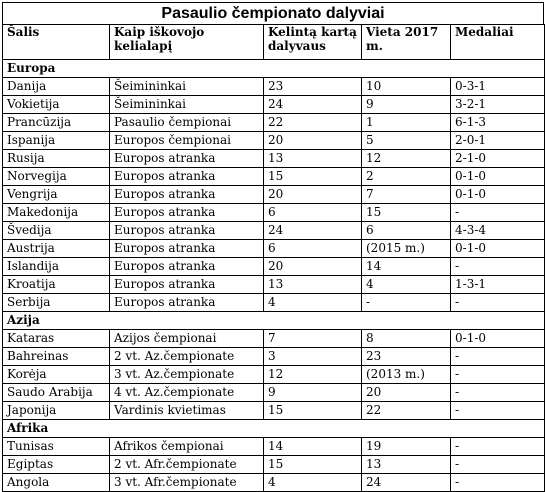 Image resolution: width=546 pixels, height=492 pixels. Describe the element at coordinates (56, 338) in the screenshot. I see `cell-country: Kataras` at that location.